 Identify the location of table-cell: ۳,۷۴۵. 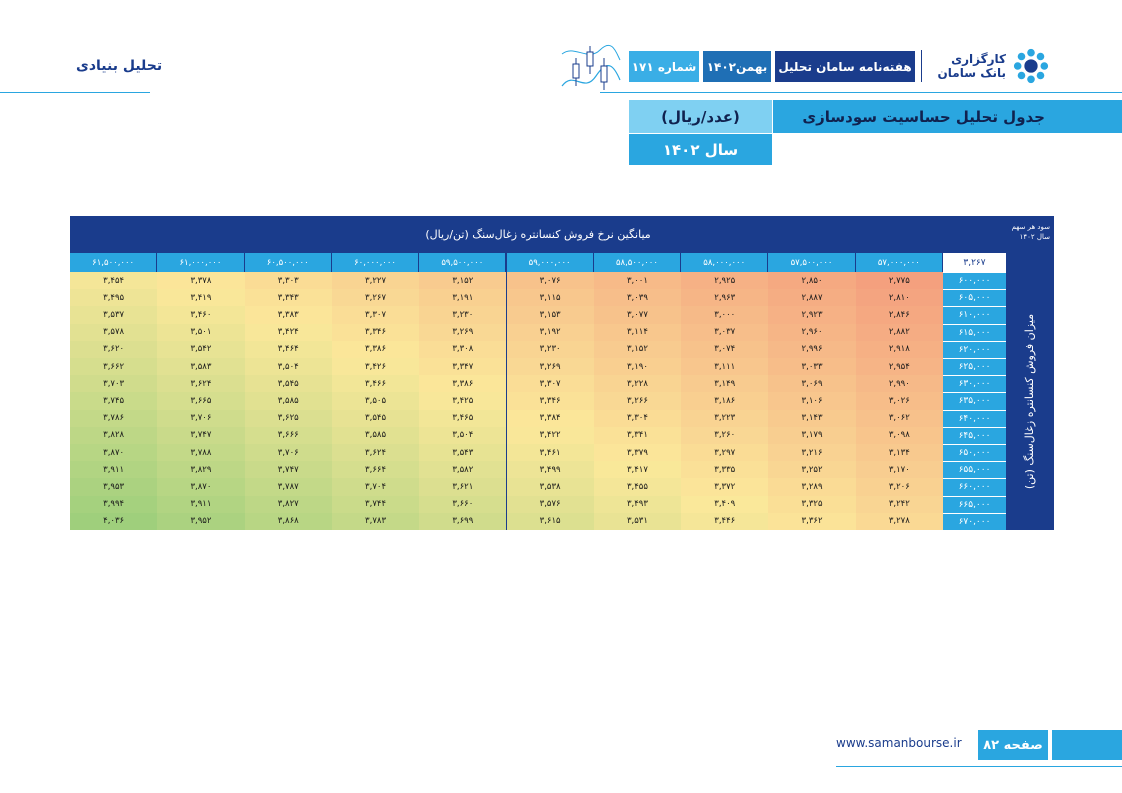
(114, 401).